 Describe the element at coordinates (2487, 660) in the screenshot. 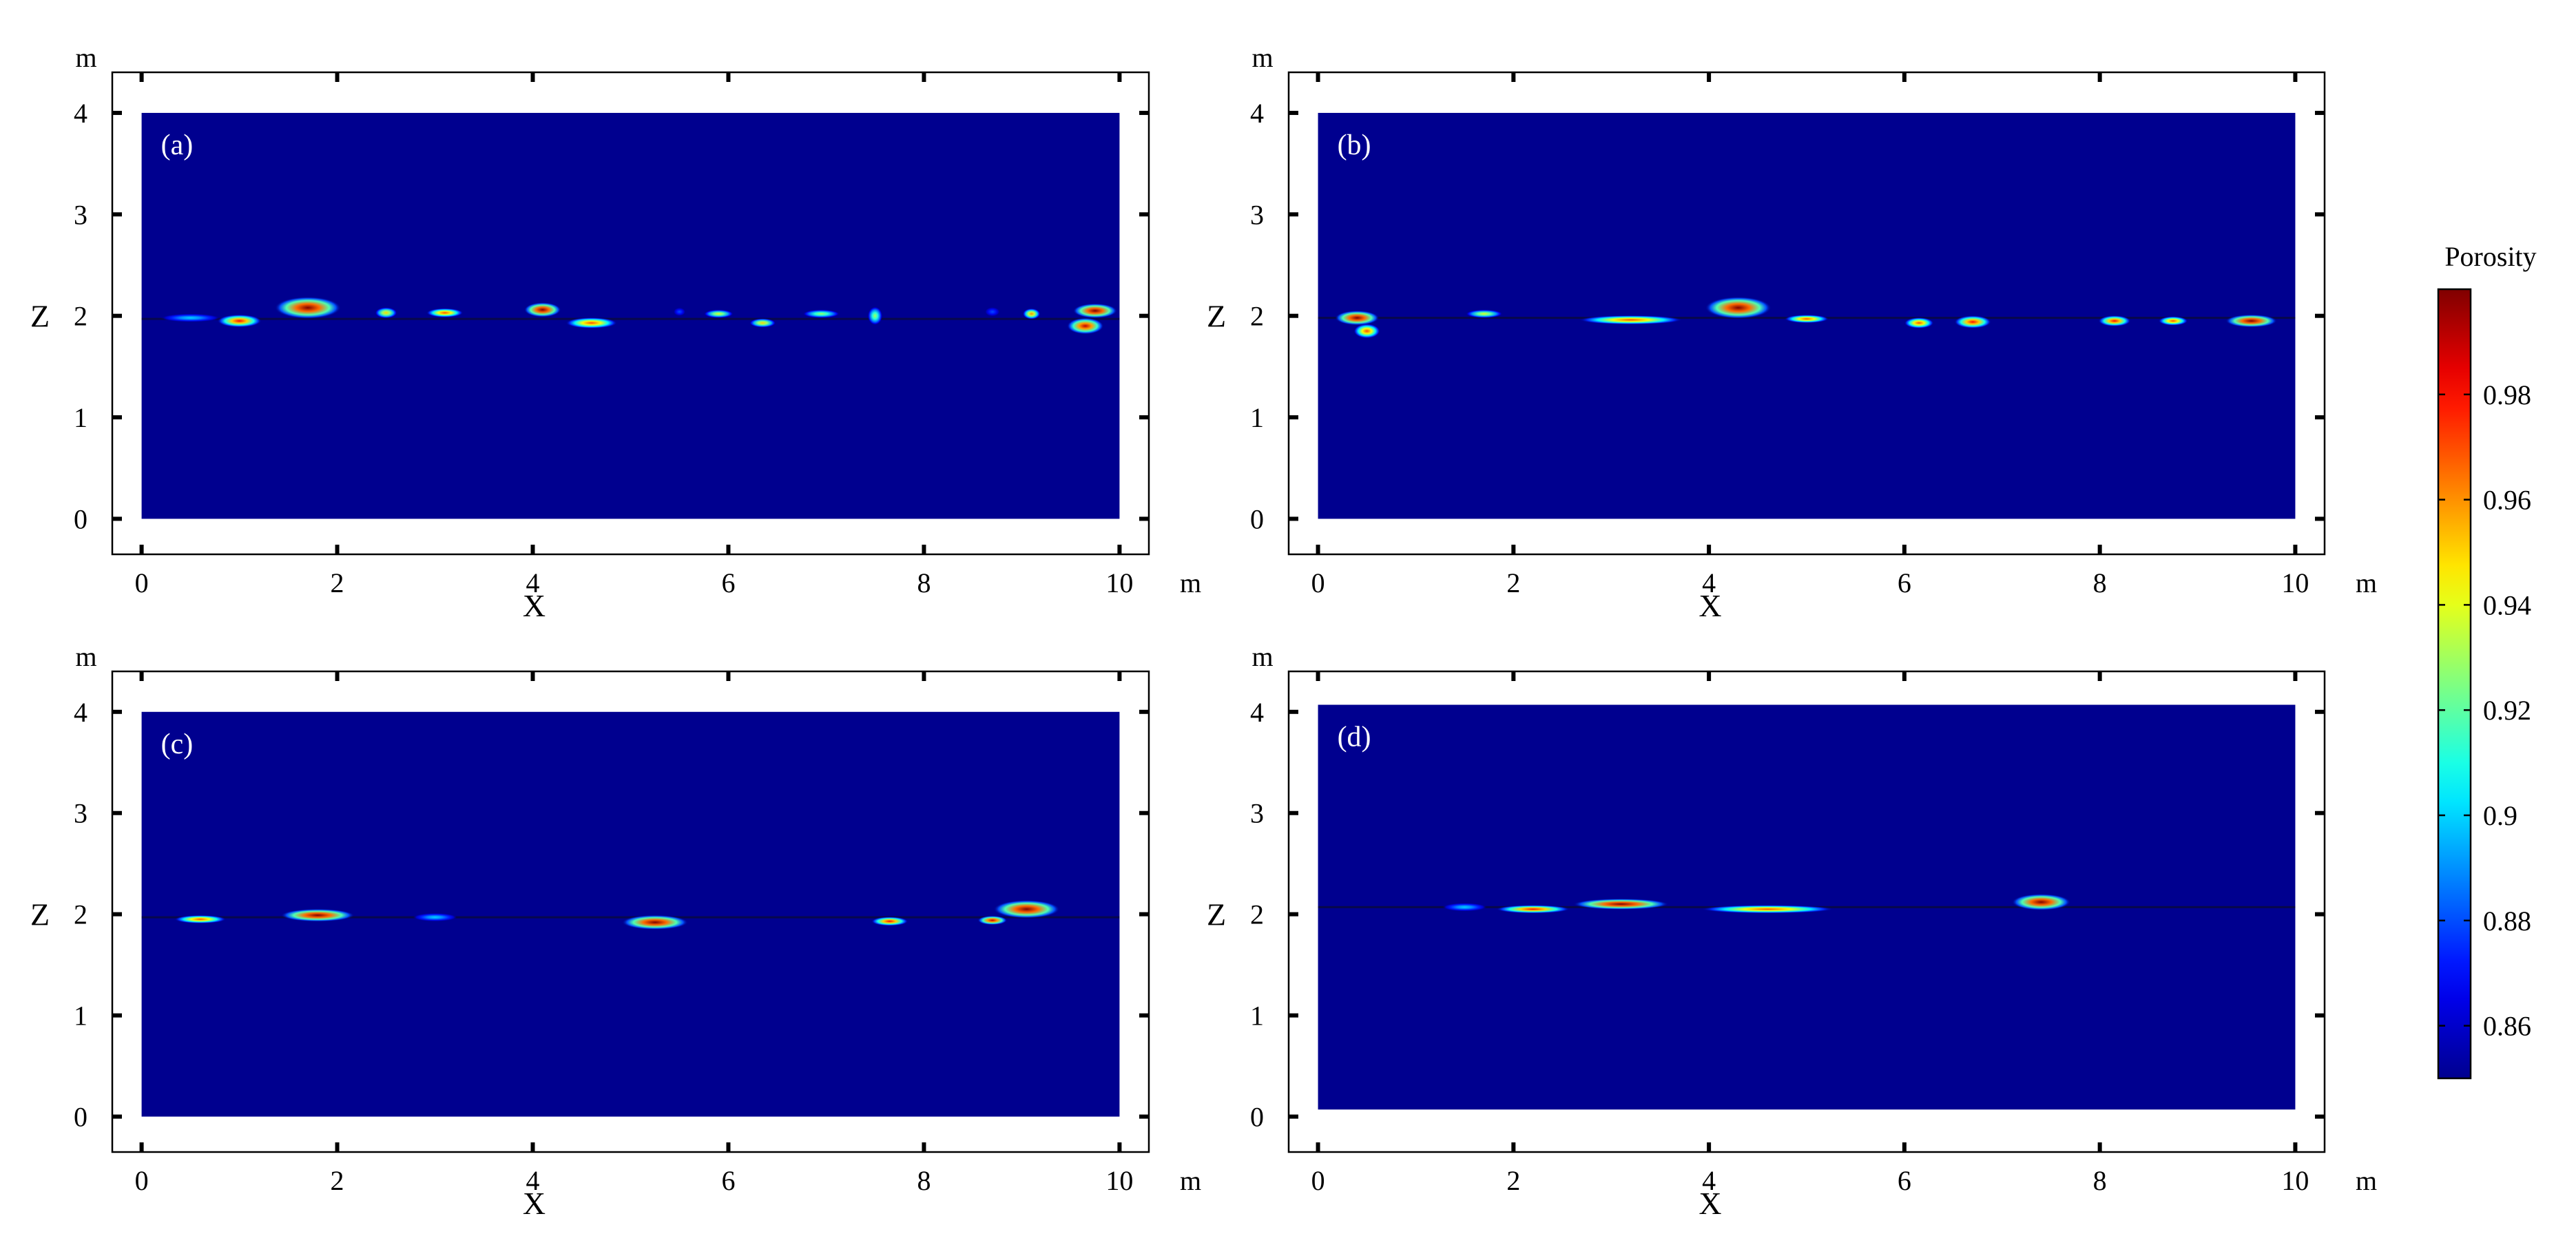

I see `porosity-colorbar: Porosity 0.86 0.88 0.9 0.92 0.94 0.96 0.98` at that location.